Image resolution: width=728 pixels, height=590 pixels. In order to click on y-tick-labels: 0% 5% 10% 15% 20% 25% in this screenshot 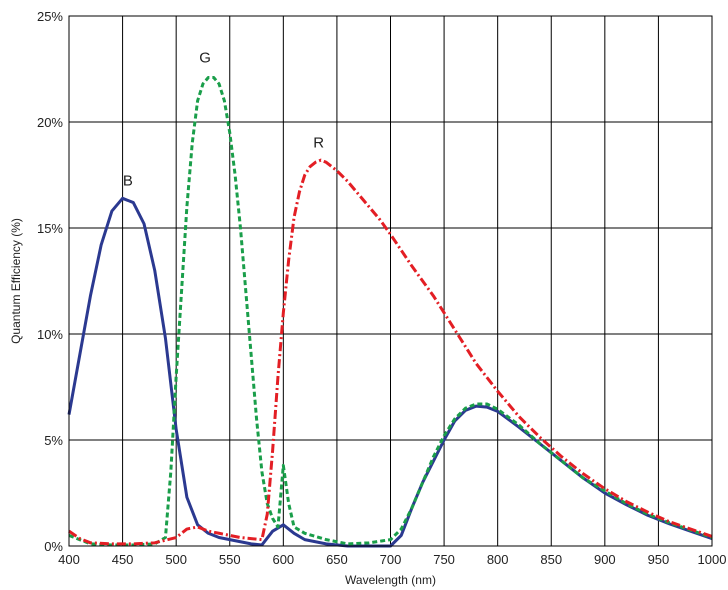, I will do `click(50, 281)`.